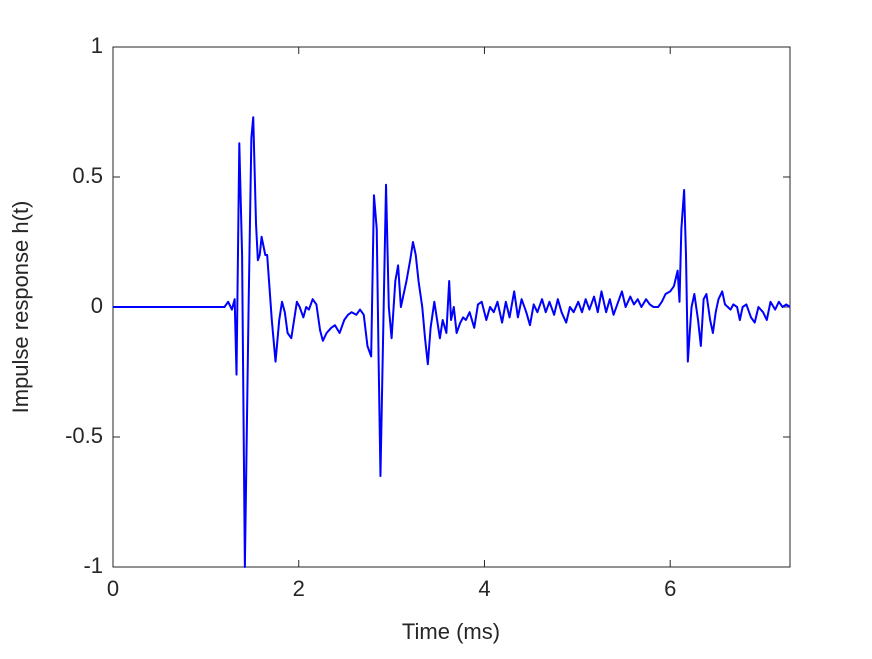  What do you see at coordinates (93, 565) in the screenshot?
I see `y-tick-label: -1` at bounding box center [93, 565].